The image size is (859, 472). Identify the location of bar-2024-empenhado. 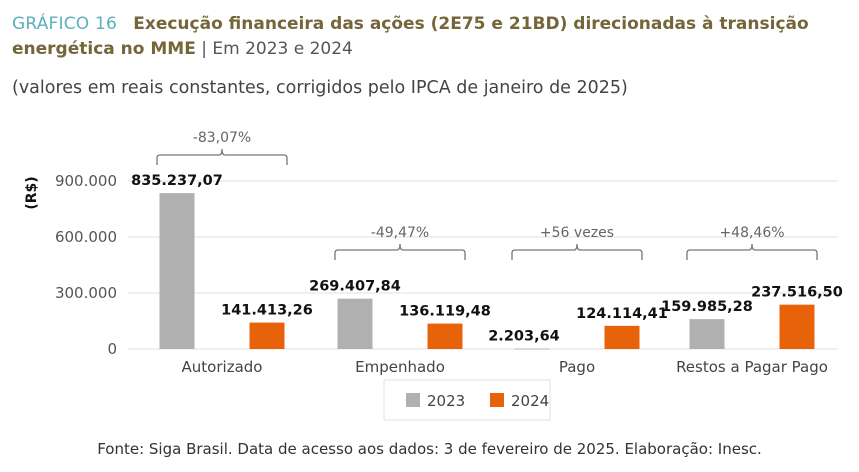
(445, 336).